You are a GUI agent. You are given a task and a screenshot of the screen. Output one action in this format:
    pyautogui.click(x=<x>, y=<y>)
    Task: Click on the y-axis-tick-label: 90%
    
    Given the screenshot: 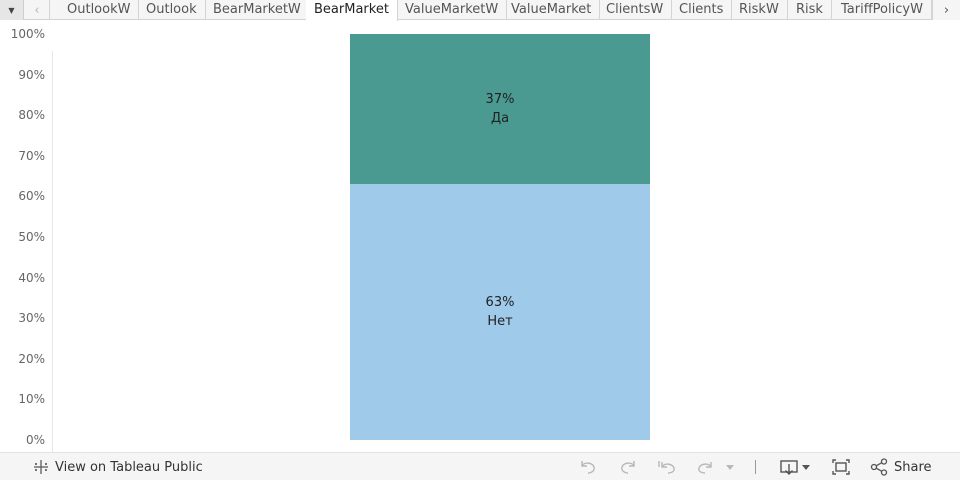 What is the action you would take?
    pyautogui.click(x=31, y=74)
    